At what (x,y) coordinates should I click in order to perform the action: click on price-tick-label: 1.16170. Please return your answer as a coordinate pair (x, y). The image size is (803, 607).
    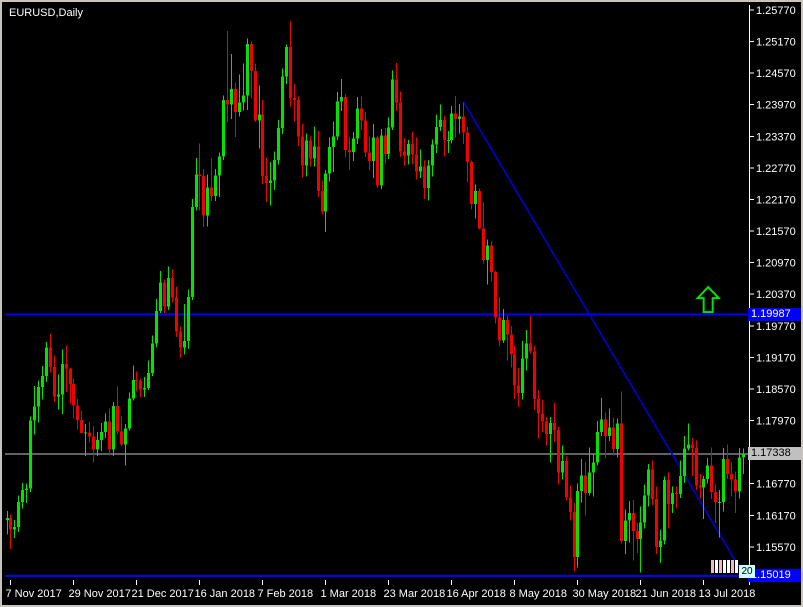
    Looking at the image, I should click on (776, 516).